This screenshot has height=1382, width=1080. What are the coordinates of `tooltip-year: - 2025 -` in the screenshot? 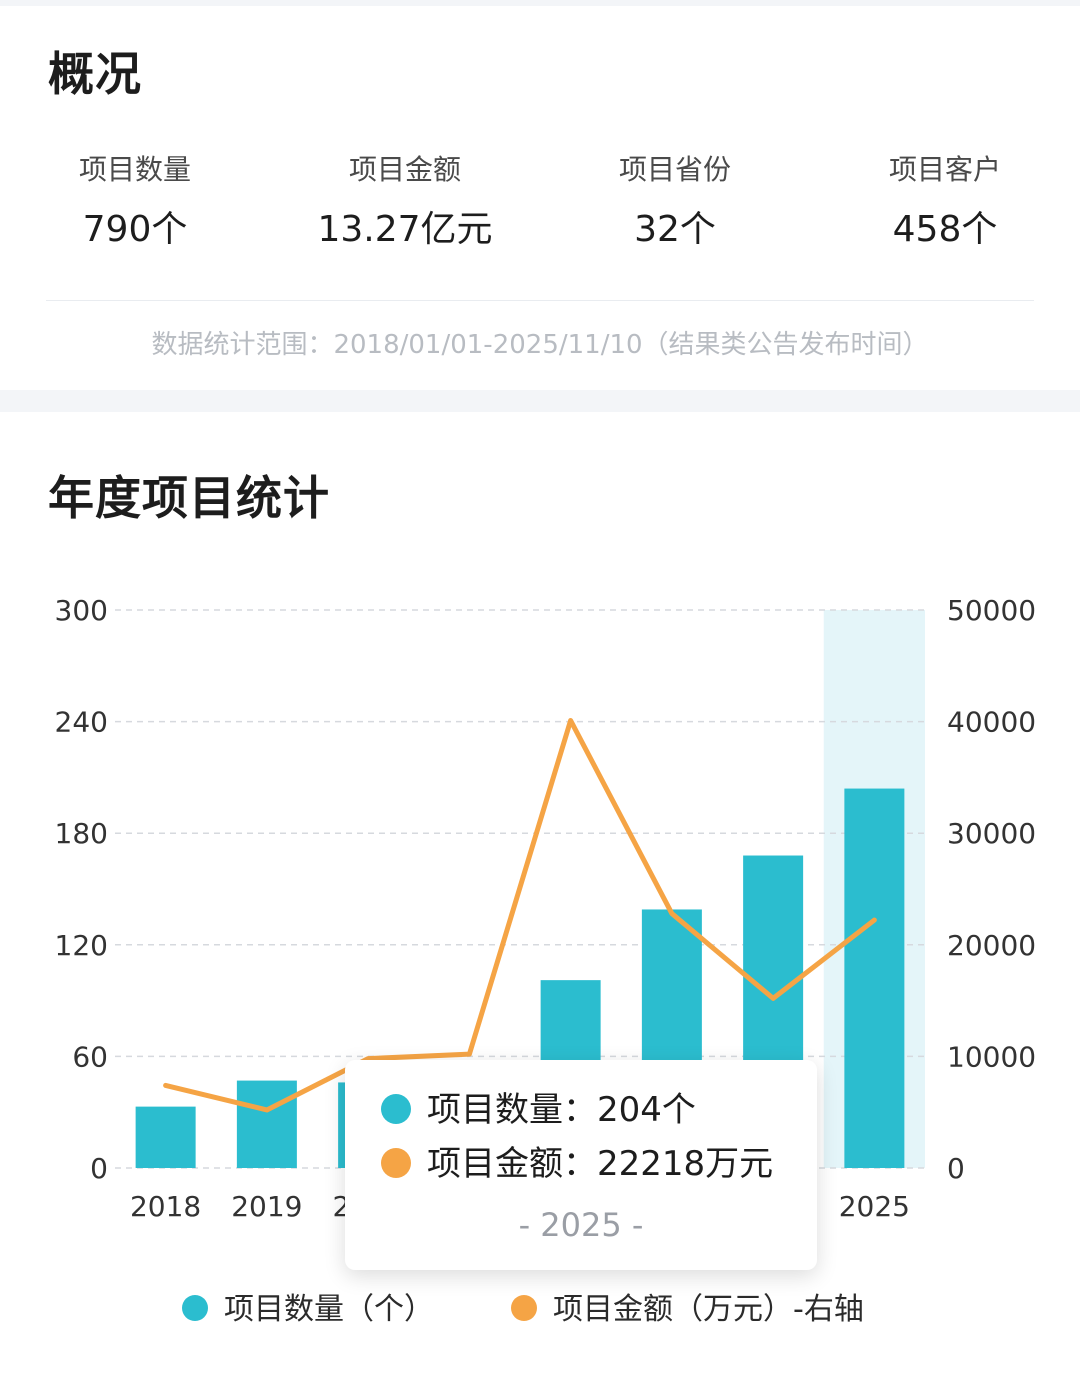 It's located at (581, 1225).